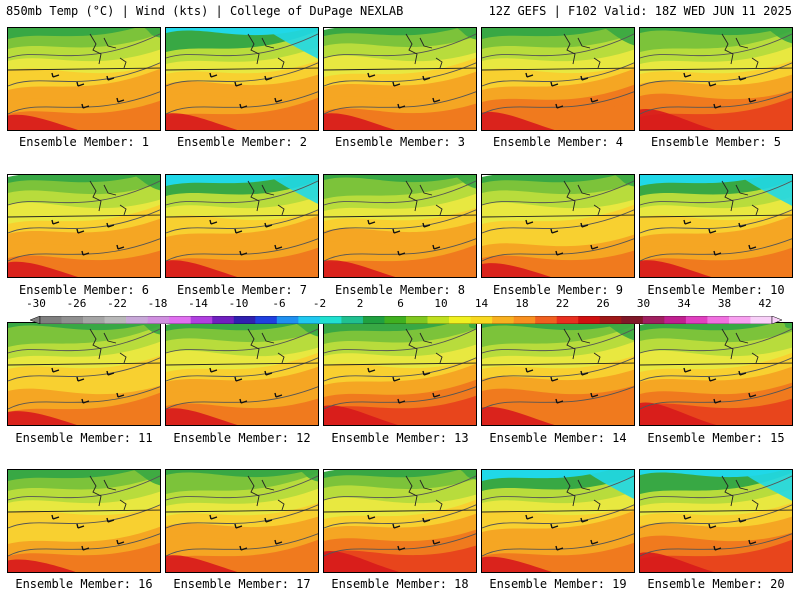  I want to click on ensemble-member-label: Ensemble Member: 17, so click(242, 584).